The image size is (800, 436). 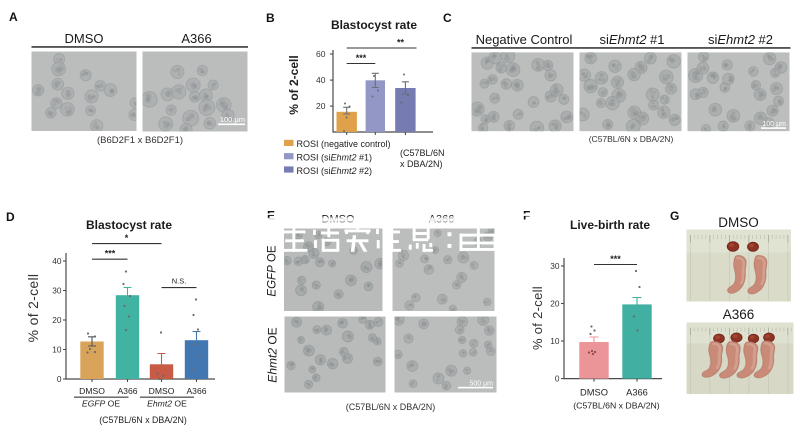 What do you see at coordinates (335, 171) in the screenshot?
I see `svg-text: ROSI (siEhmt2 #2)` at bounding box center [335, 171].